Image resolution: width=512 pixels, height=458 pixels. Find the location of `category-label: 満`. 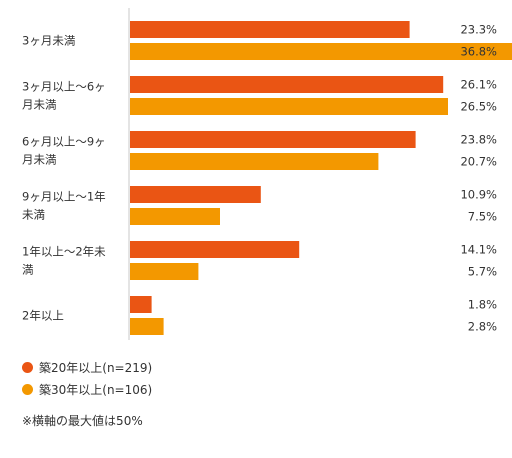

category-label: 満 is located at coordinates (28, 270).